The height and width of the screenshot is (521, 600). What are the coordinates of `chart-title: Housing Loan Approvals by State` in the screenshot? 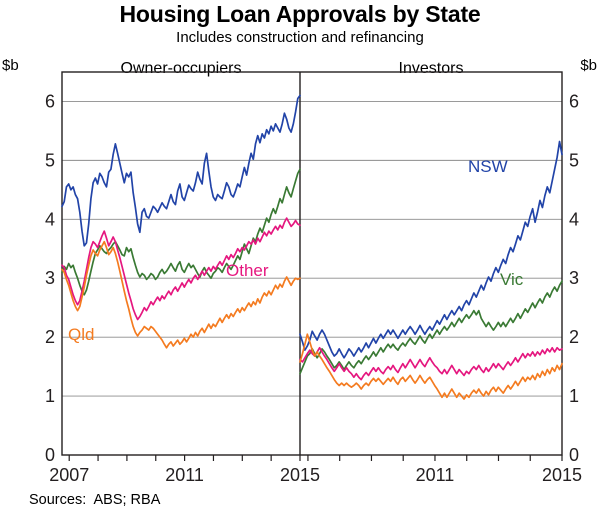 It's located at (300, 14).